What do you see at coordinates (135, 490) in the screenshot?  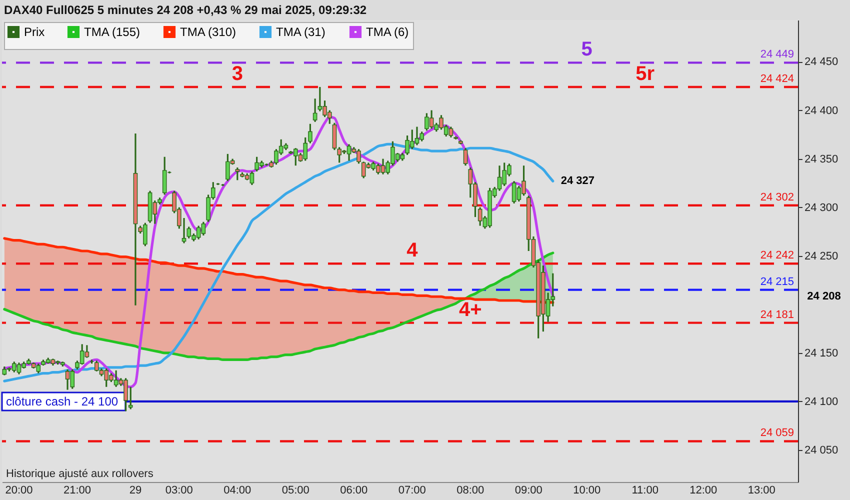 I see `x-tick-label: 29` at bounding box center [135, 490].